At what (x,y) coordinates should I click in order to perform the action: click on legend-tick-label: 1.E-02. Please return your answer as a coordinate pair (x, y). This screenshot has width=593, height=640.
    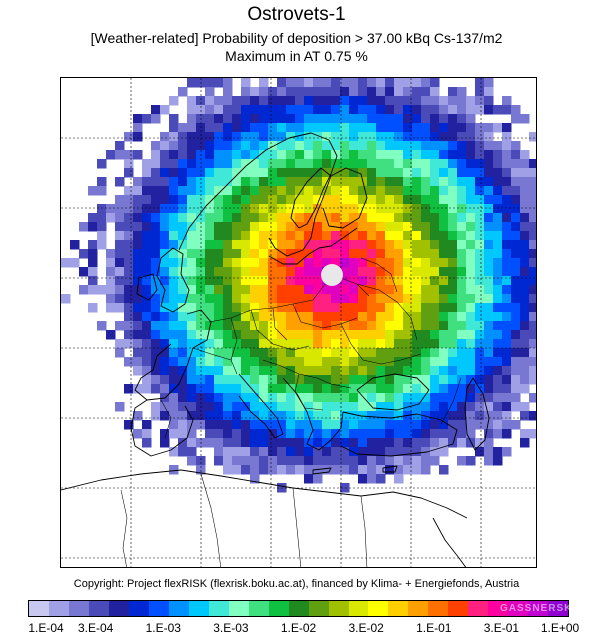
    Looking at the image, I should click on (298, 628).